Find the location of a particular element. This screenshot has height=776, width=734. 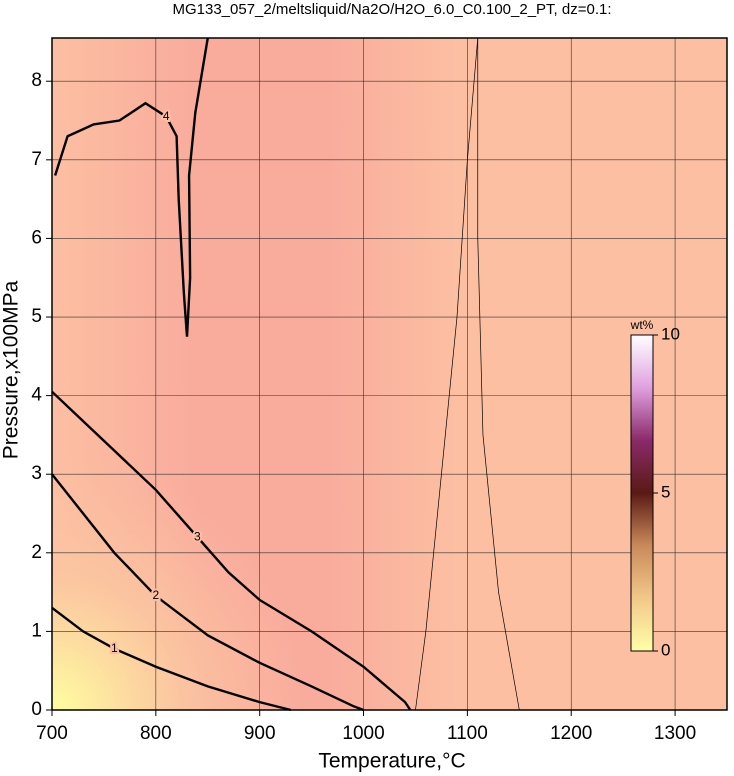

x-tick-label: 700 is located at coordinates (52, 733).